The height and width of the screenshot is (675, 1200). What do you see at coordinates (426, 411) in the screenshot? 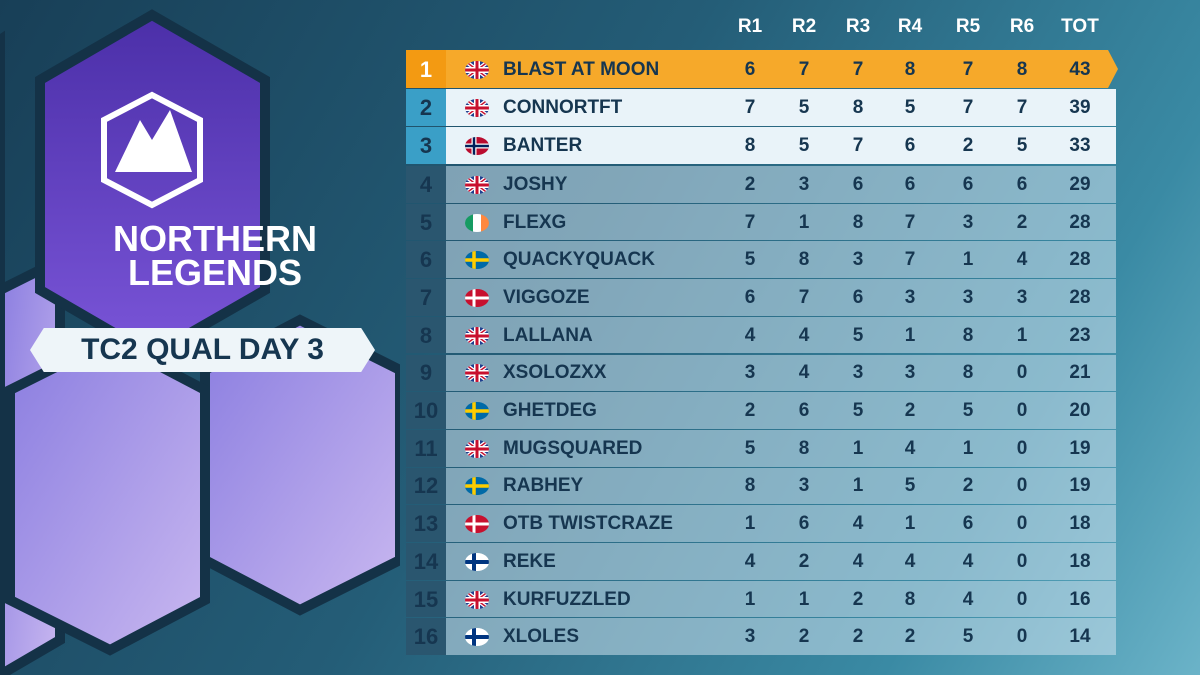
I see `rank: 10` at bounding box center [426, 411].